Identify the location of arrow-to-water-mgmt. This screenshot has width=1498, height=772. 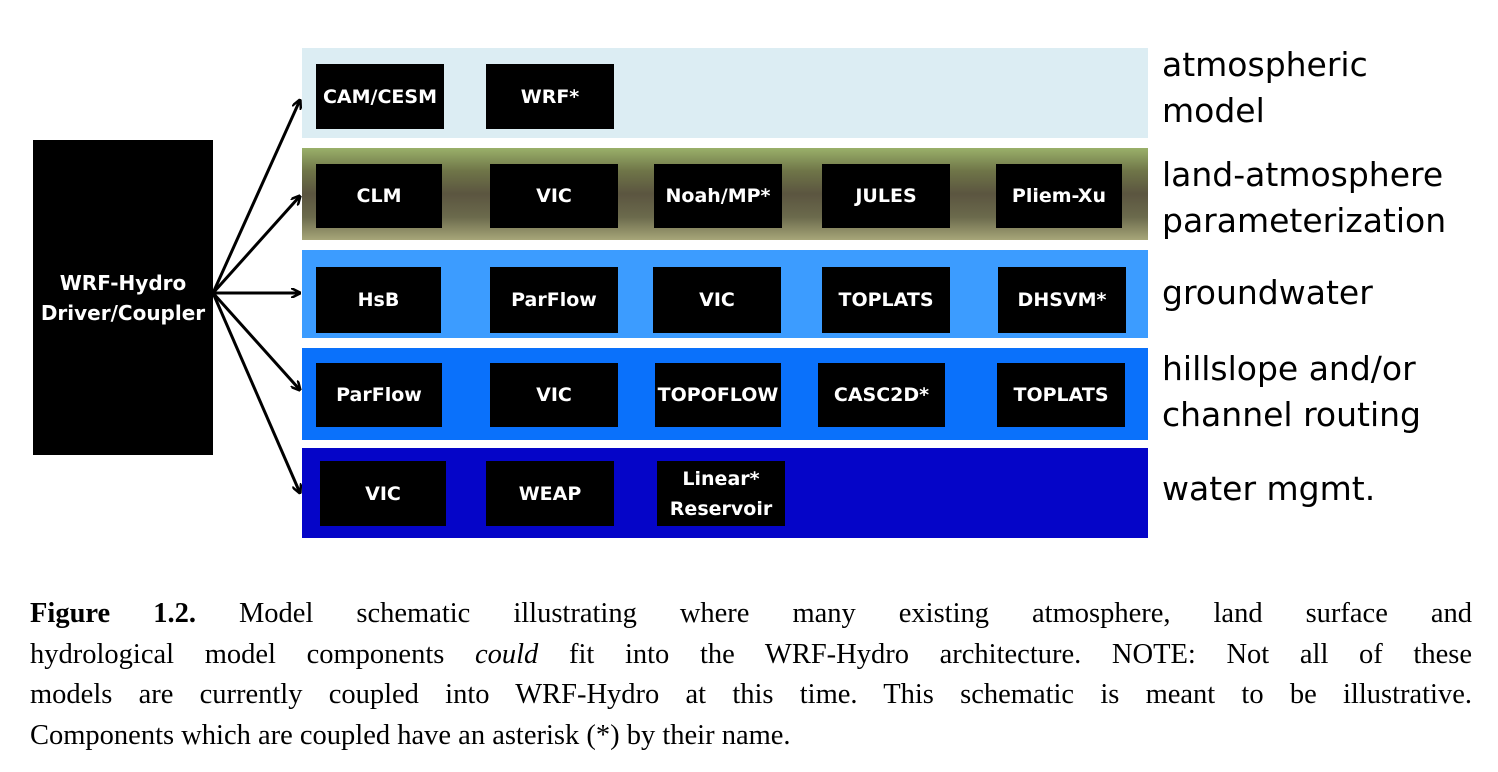
(255, 392).